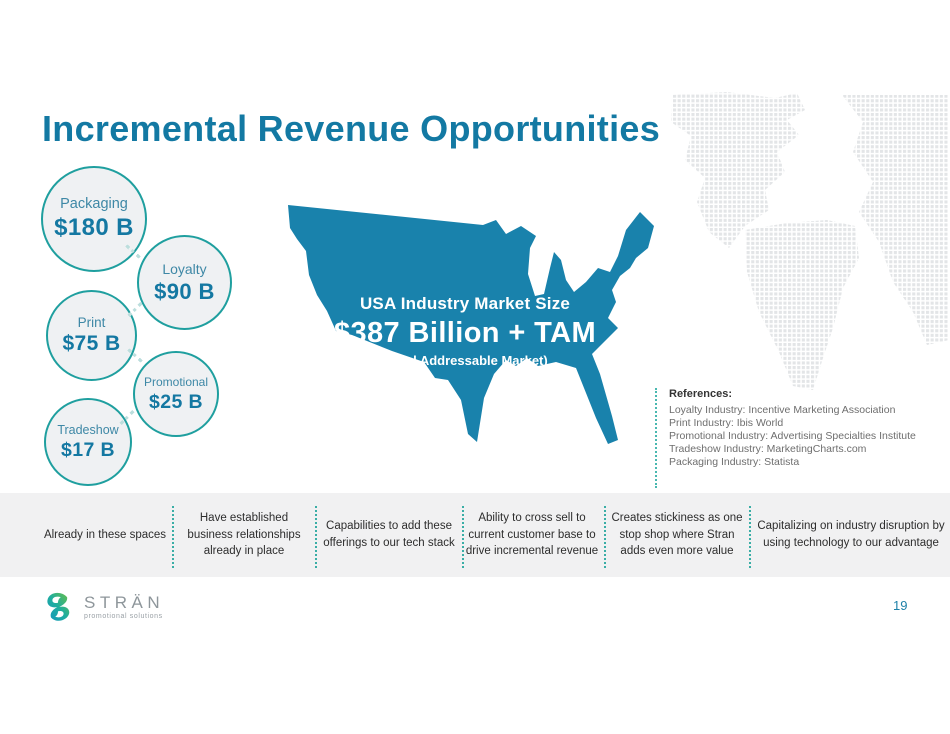  I want to click on benefits-strip, so click(475, 535).